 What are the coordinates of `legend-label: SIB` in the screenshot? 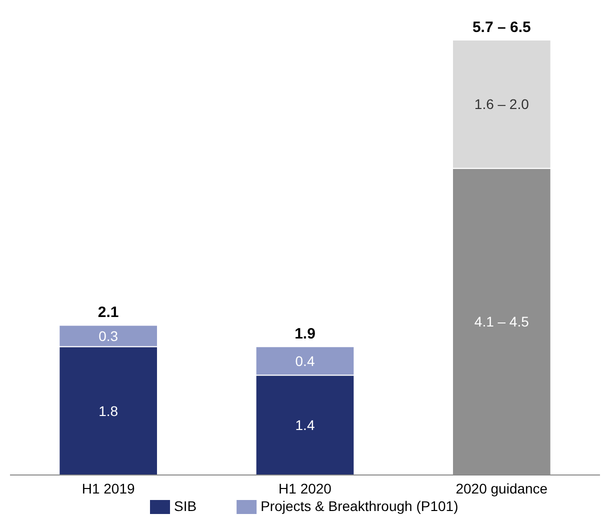 It's located at (185, 506).